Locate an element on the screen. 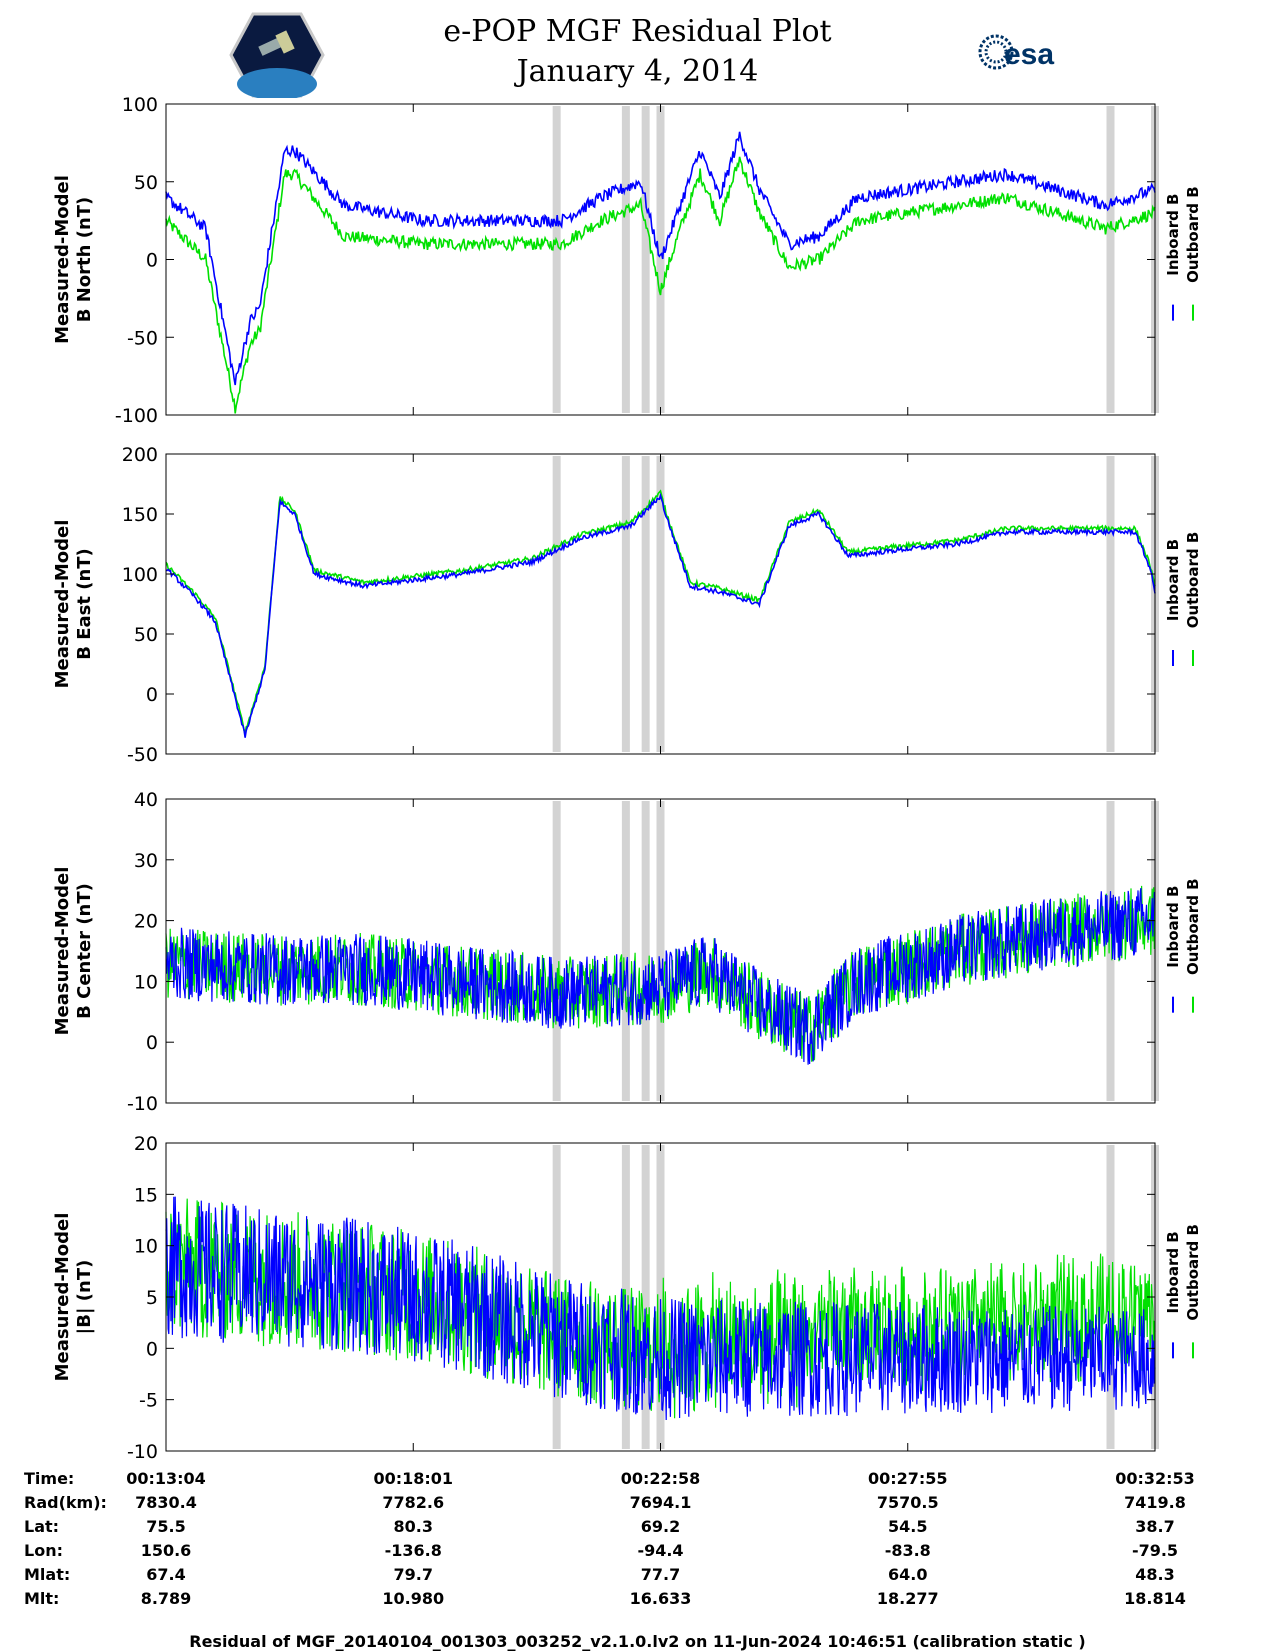 Image resolution: width=1275 pixels, height=1651 pixels. ephemeris-value: 150.6 is located at coordinates (166, 1550).